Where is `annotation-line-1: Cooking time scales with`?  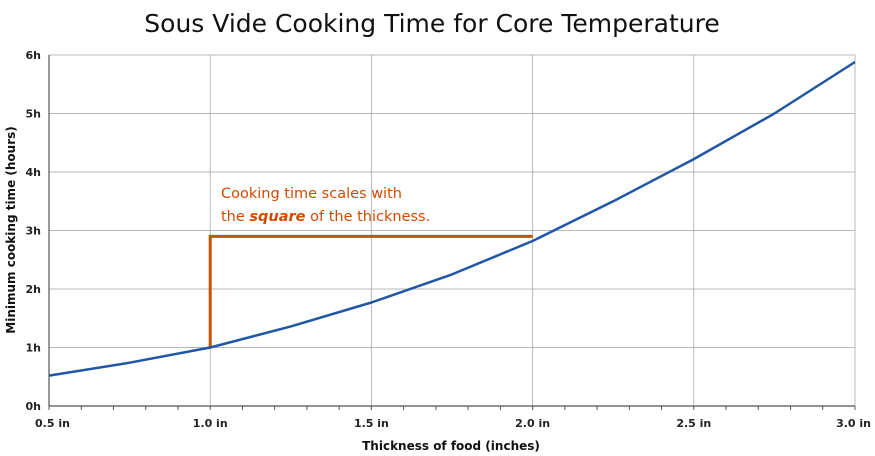
annotation-line-1: Cooking time scales with is located at coordinates (311, 194).